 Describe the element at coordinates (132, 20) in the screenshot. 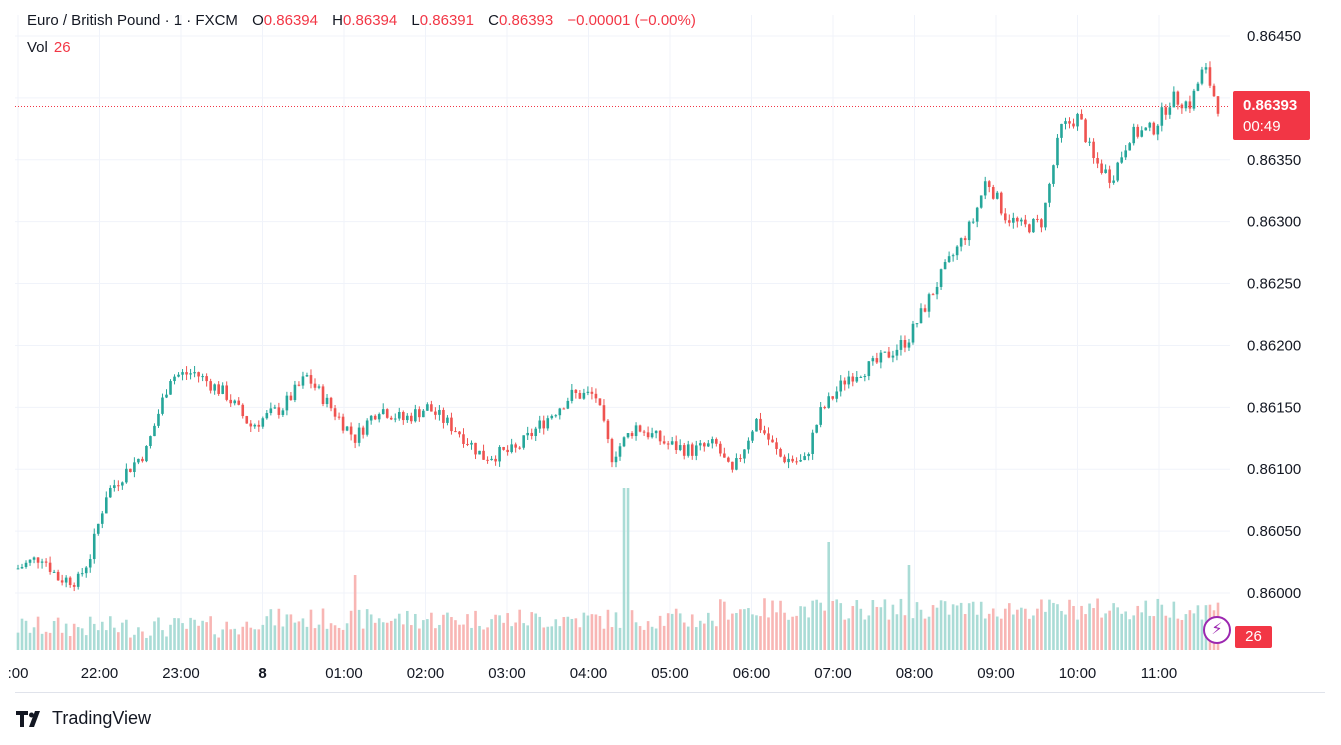

I see `symbol-title: Euro / British Pound · 1 · FXCM` at that location.